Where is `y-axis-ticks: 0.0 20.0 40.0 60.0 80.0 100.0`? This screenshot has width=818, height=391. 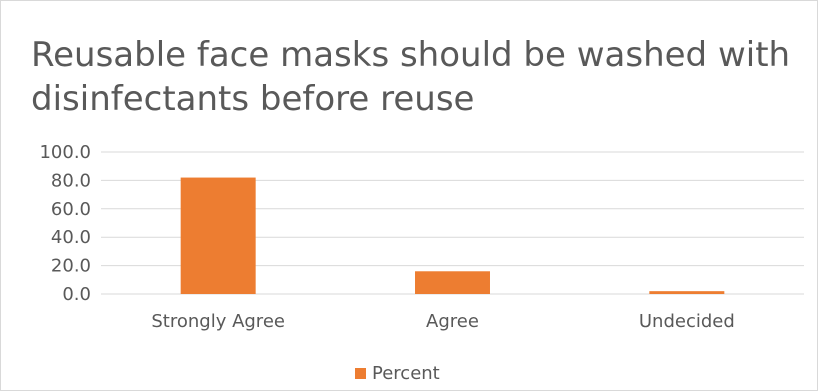 y-axis-ticks: 0.0 20.0 40.0 60.0 80.0 100.0 is located at coordinates (65, 223).